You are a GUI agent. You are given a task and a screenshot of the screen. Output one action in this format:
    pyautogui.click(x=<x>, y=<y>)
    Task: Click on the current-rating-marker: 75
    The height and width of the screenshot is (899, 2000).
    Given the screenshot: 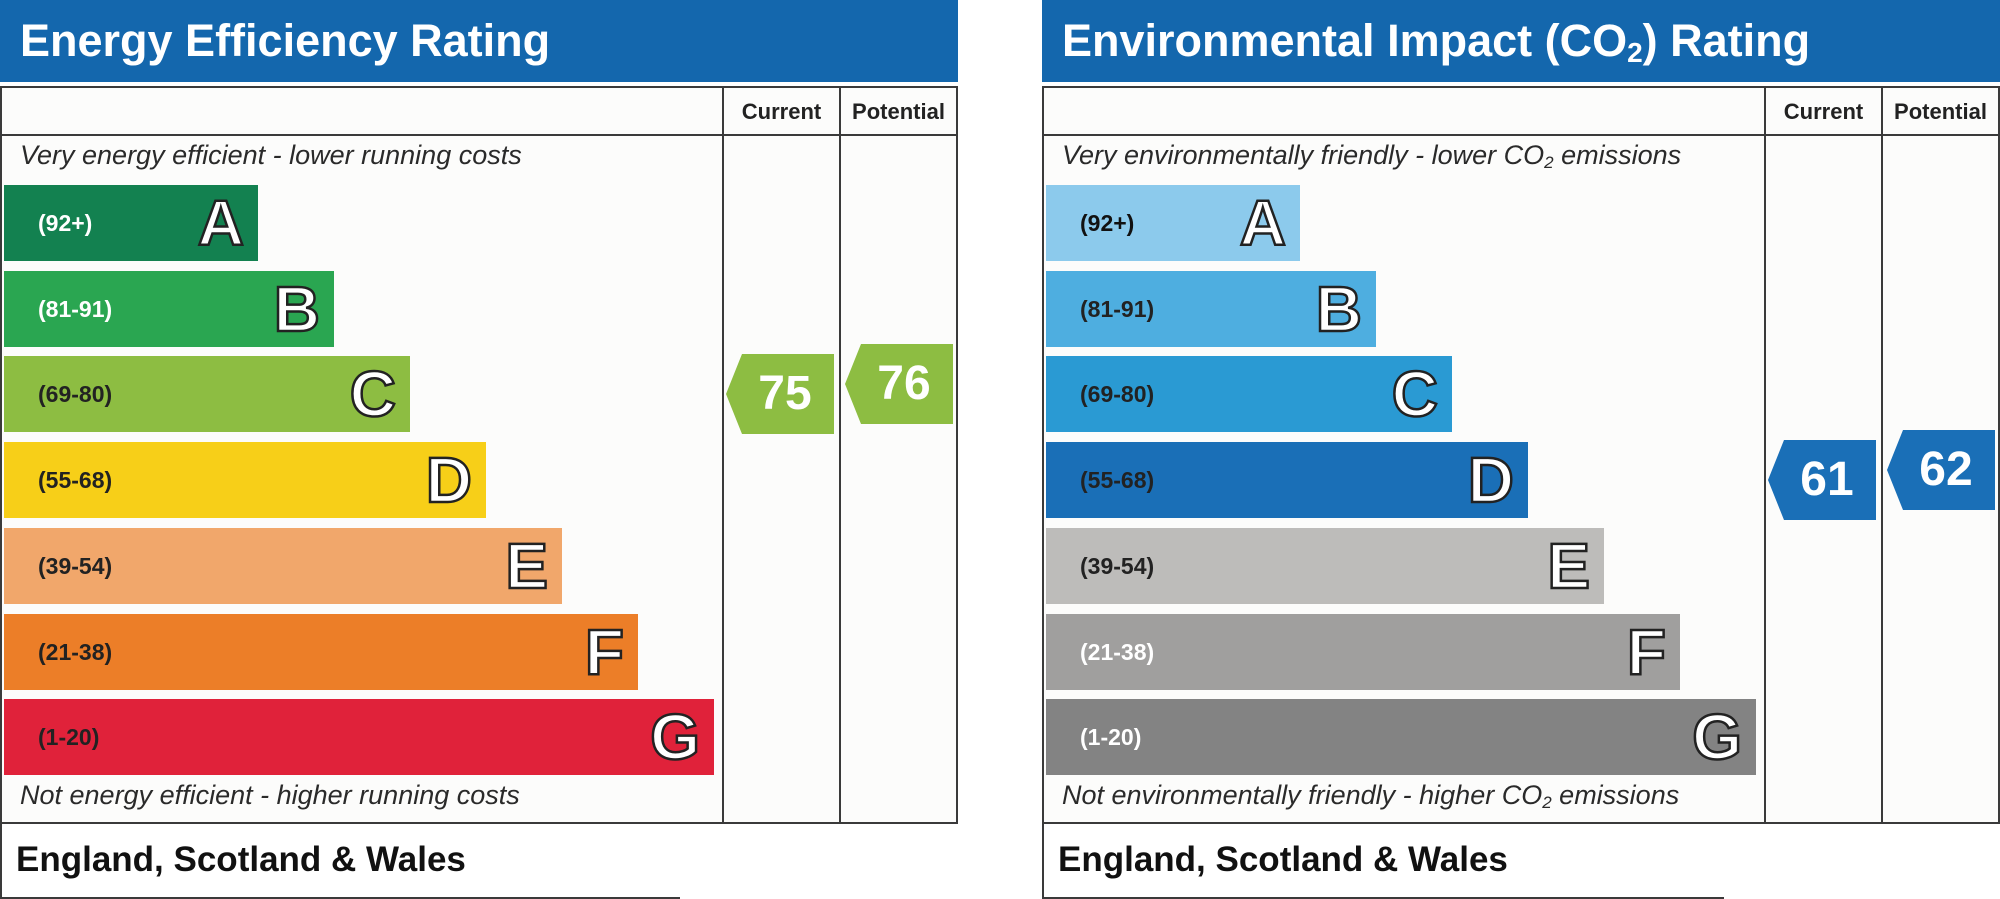 What is the action you would take?
    pyautogui.click(x=780, y=394)
    